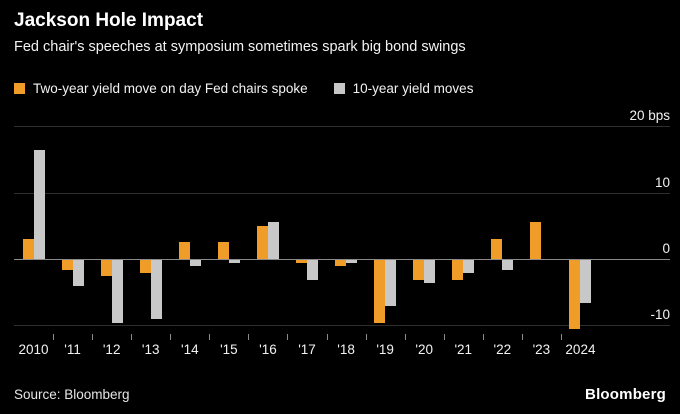  What do you see at coordinates (307, 349) in the screenshot?
I see `x-axis-label: '17` at bounding box center [307, 349].